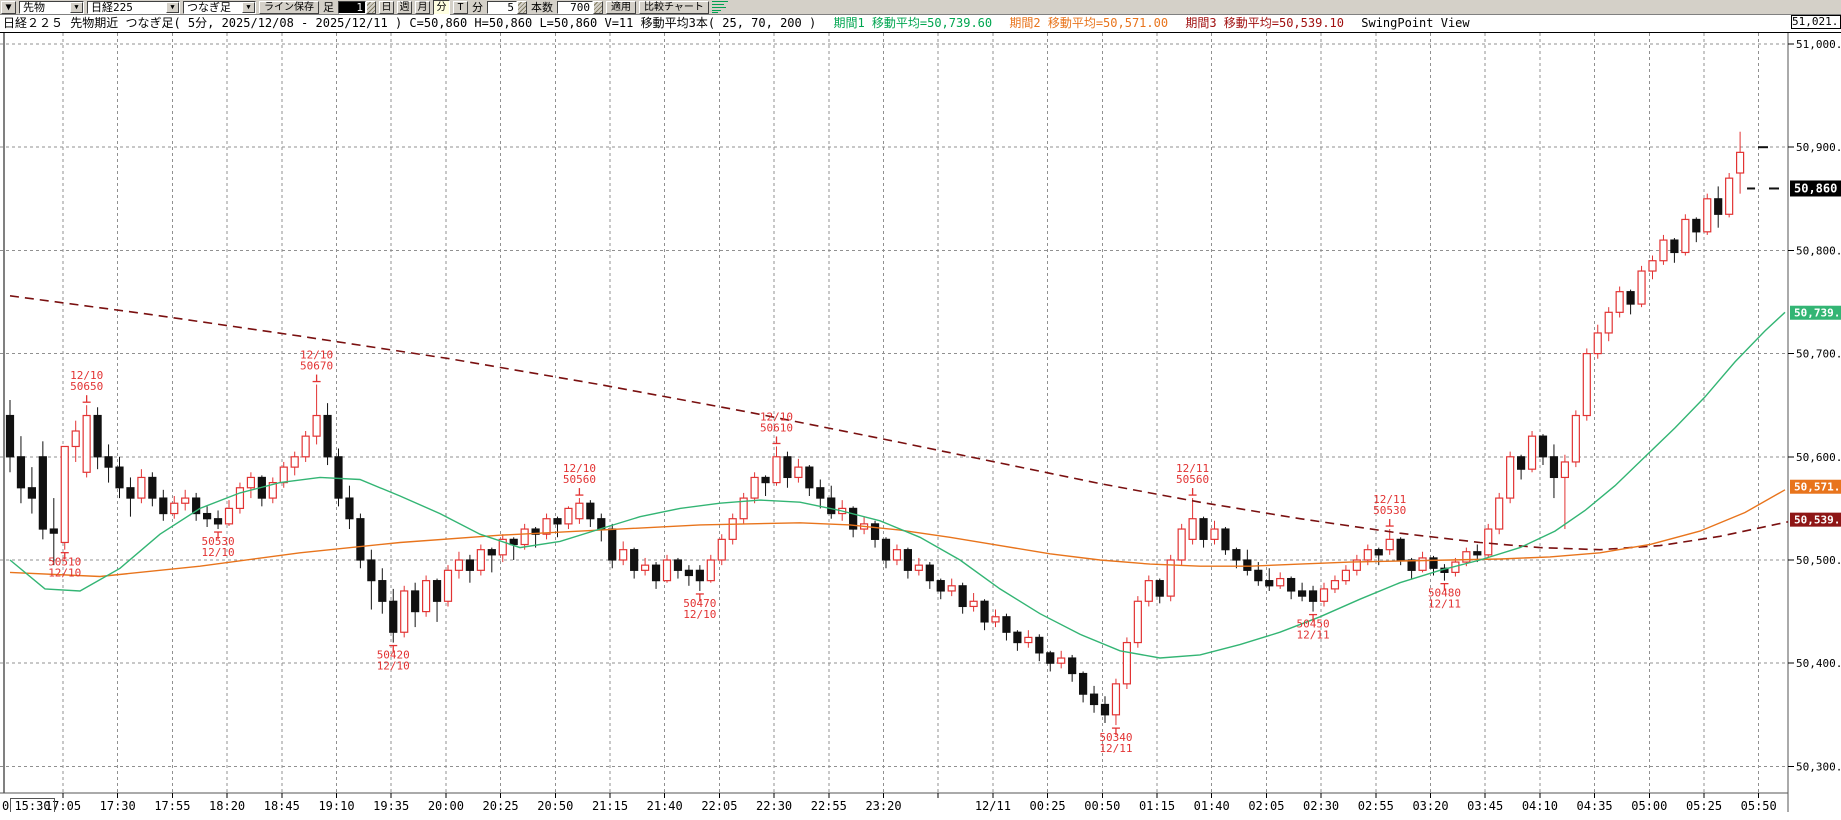 The image size is (1841, 820). What do you see at coordinates (1157, 805) in the screenshot?
I see `x-axis-label: 01:15` at bounding box center [1157, 805].